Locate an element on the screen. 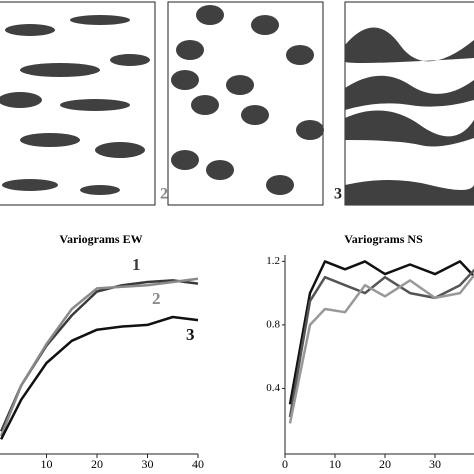 The width and height of the screenshot is (474, 474). x-tick-label: 0 is located at coordinates (285, 464).